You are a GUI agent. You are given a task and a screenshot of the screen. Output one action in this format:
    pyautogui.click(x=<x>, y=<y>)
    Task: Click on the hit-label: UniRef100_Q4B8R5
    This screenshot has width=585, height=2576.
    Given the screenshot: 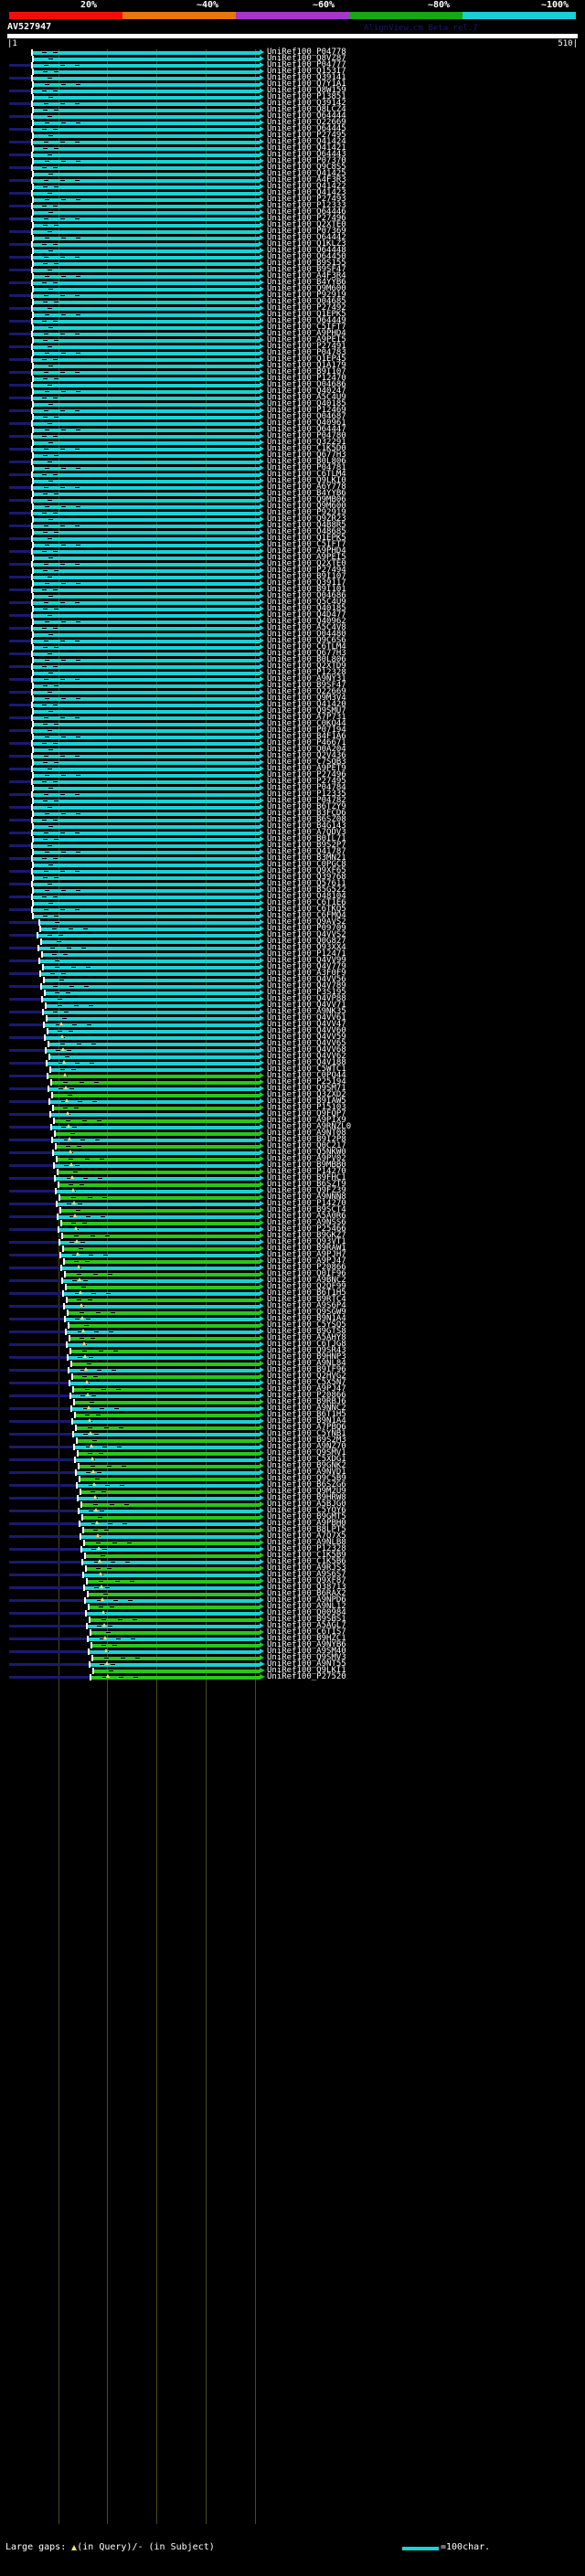 What is the action you would take?
    pyautogui.click(x=307, y=525)
    